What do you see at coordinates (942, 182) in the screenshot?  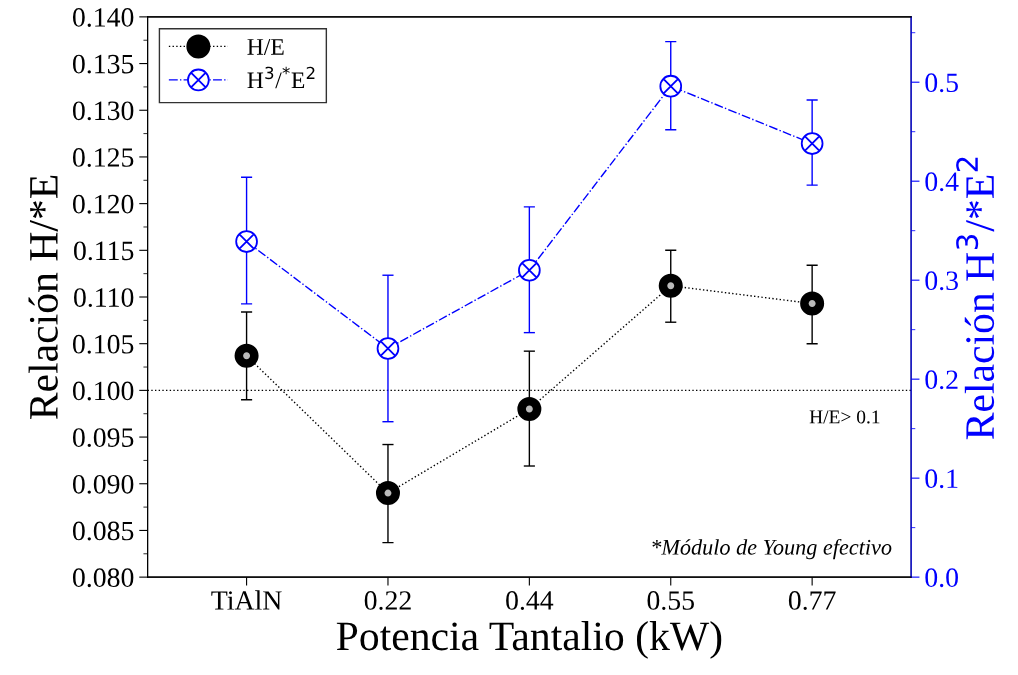 I see `y2-tick-label: 0.4` at bounding box center [942, 182].